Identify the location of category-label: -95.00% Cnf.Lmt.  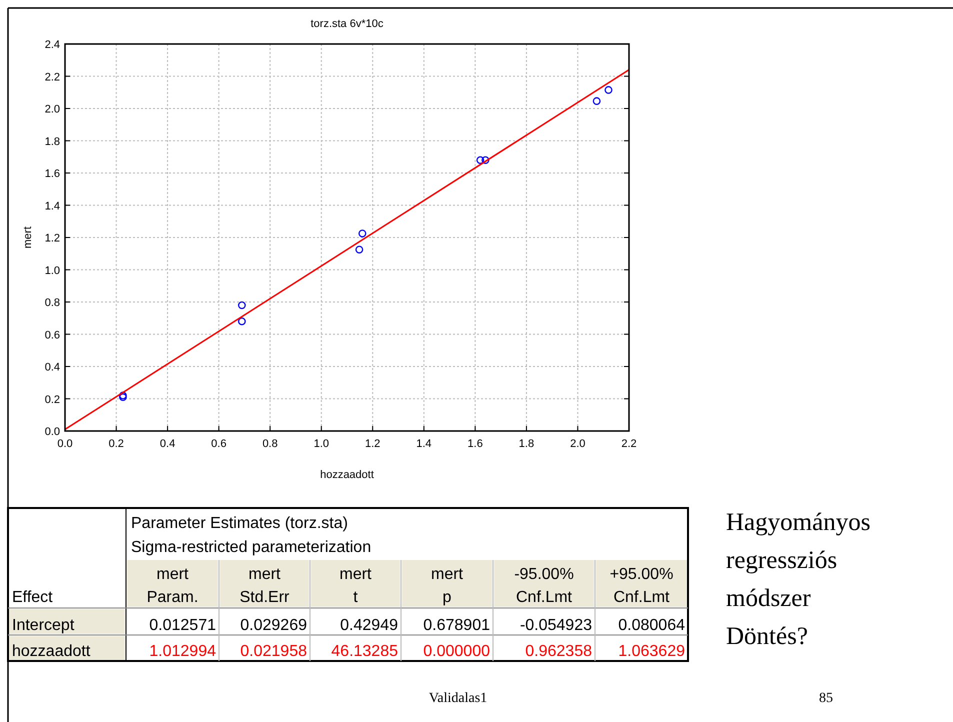
(544, 586).